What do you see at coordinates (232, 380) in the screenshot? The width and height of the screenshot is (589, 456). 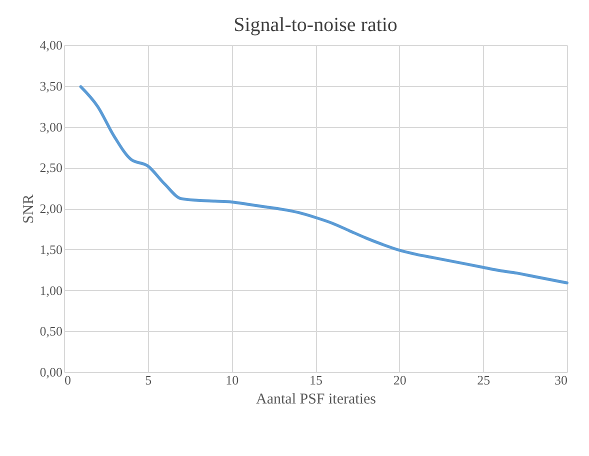 I see `x-tick-label: 10` at bounding box center [232, 380].